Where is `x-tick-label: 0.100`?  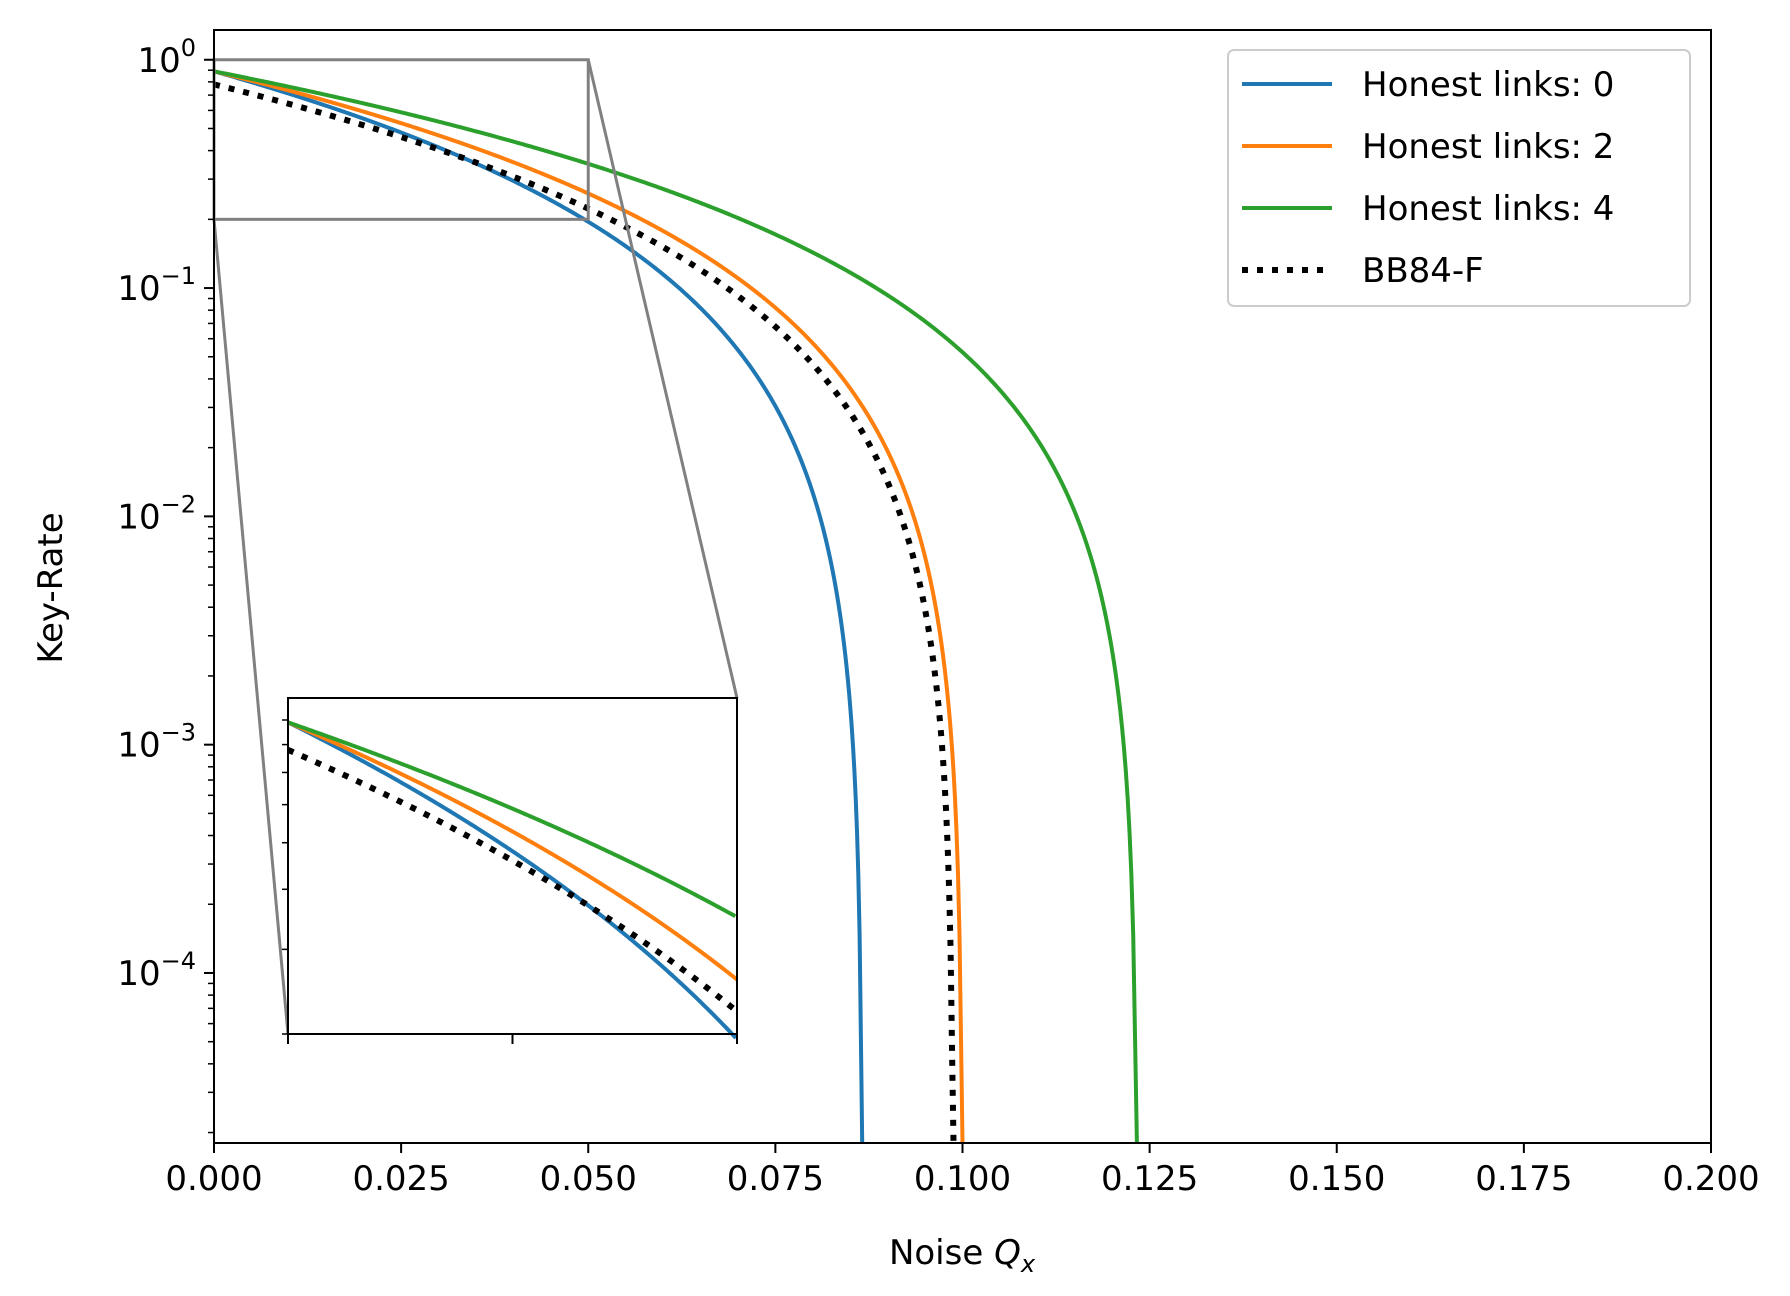 x-tick-label: 0.100 is located at coordinates (962, 1179).